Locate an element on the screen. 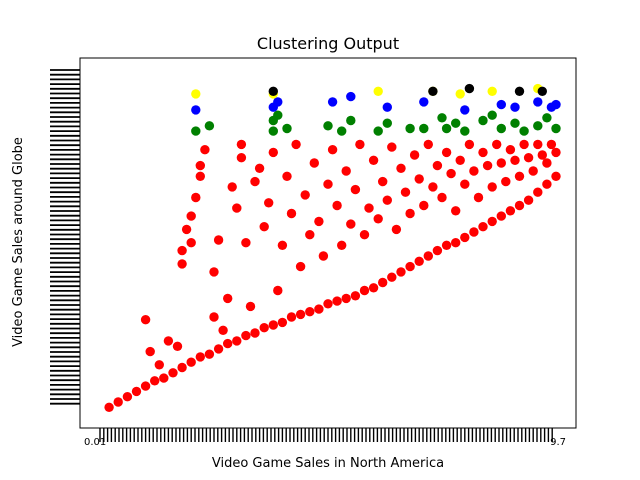  x-tick-label-start: 0.01 is located at coordinates (95, 442).